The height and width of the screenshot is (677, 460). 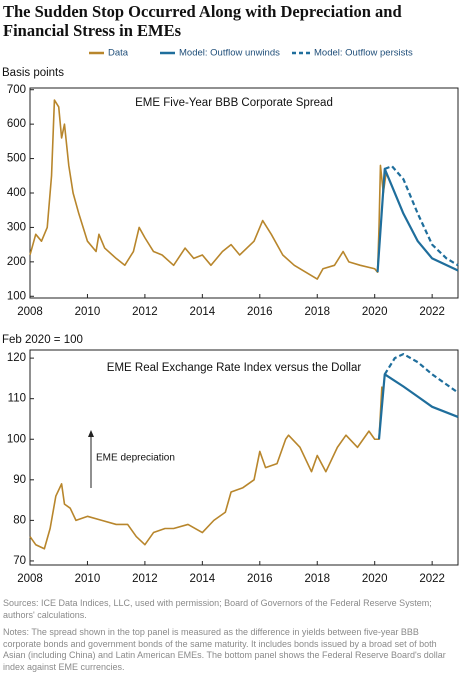 What do you see at coordinates (16, 358) in the screenshot?
I see `y-tick-label: 120` at bounding box center [16, 358].